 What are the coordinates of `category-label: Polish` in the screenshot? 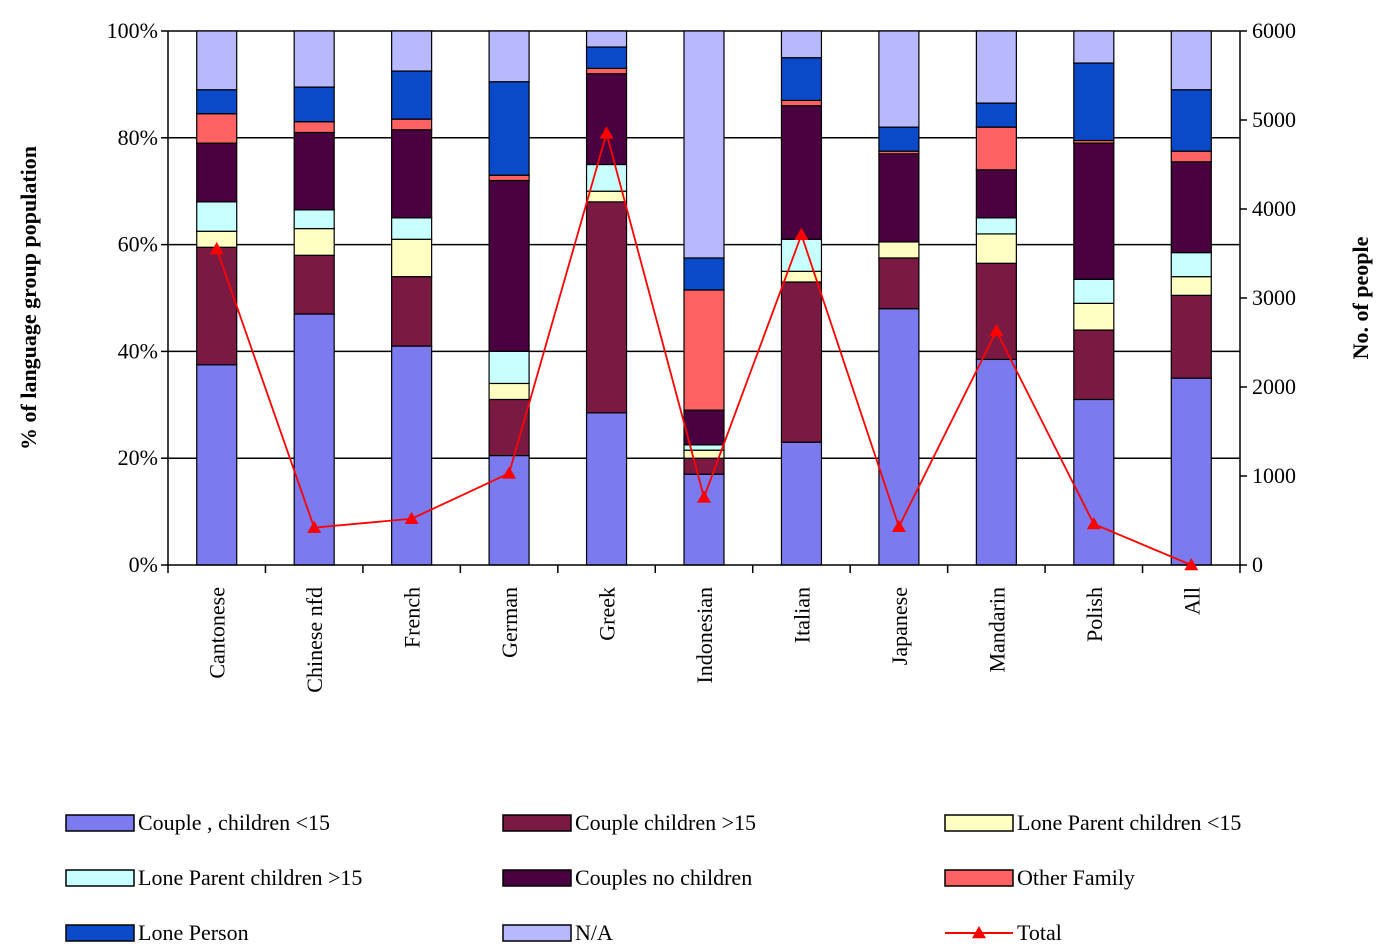 It's located at (1094, 614).